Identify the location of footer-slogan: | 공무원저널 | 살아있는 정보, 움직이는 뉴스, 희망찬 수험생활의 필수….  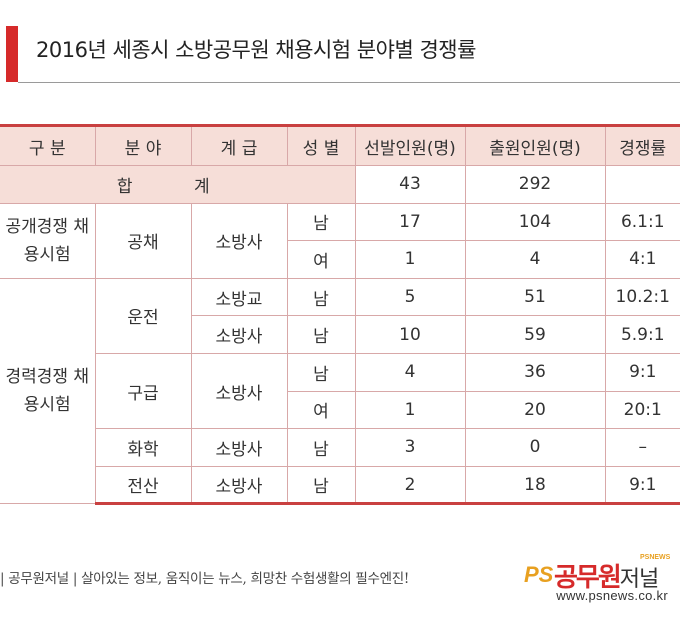
(205, 579).